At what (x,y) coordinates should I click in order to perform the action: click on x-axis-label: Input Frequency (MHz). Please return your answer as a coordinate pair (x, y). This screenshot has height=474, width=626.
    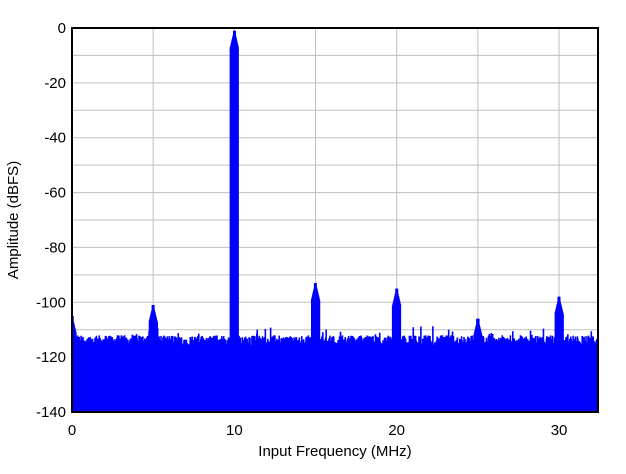
    Looking at the image, I should click on (334, 451).